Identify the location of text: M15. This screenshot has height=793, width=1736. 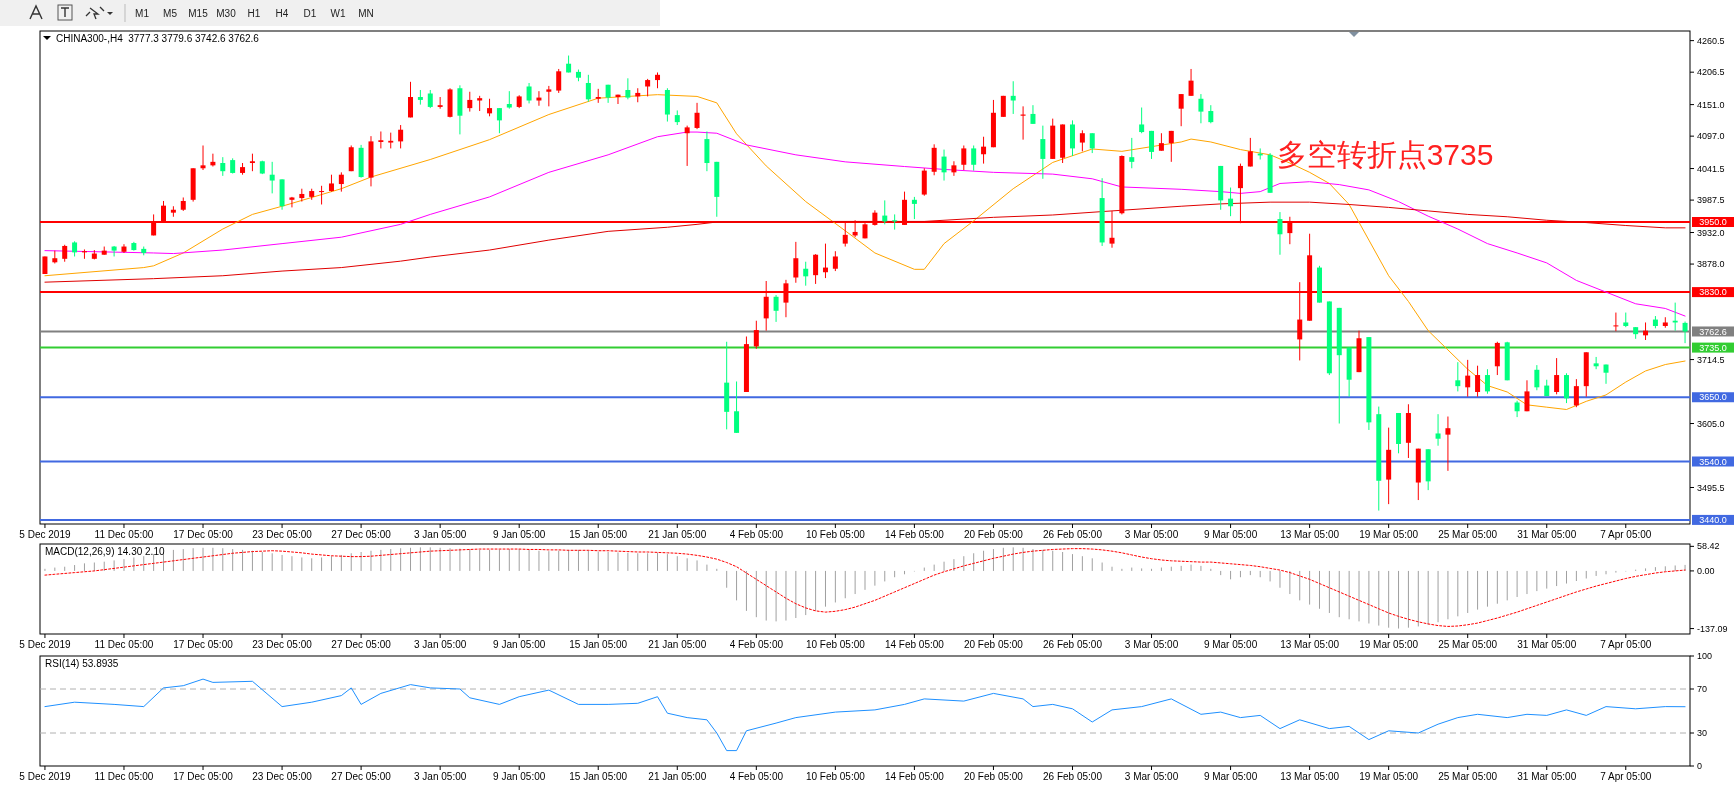
(198, 13).